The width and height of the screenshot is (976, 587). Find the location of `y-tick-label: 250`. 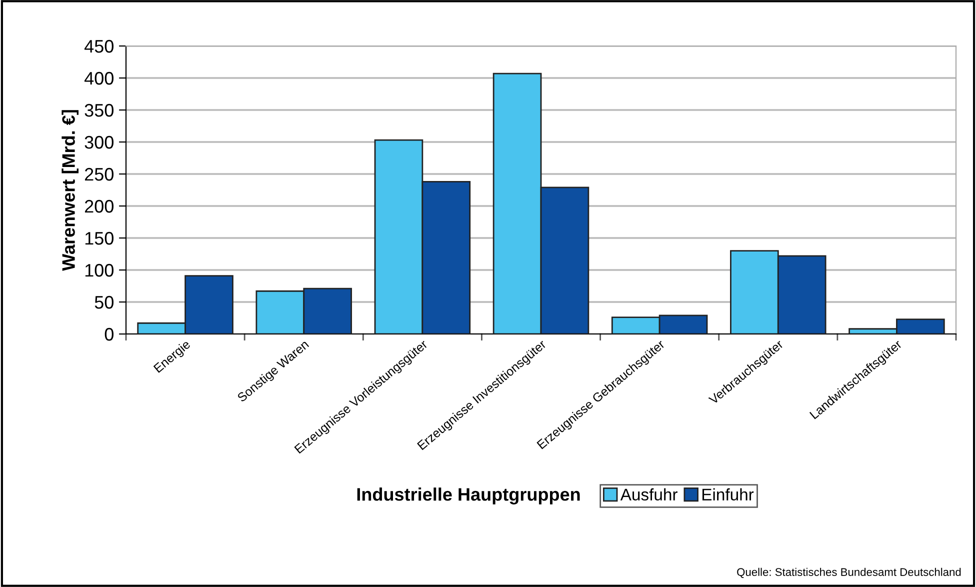

y-tick-label: 250 is located at coordinates (99, 174).